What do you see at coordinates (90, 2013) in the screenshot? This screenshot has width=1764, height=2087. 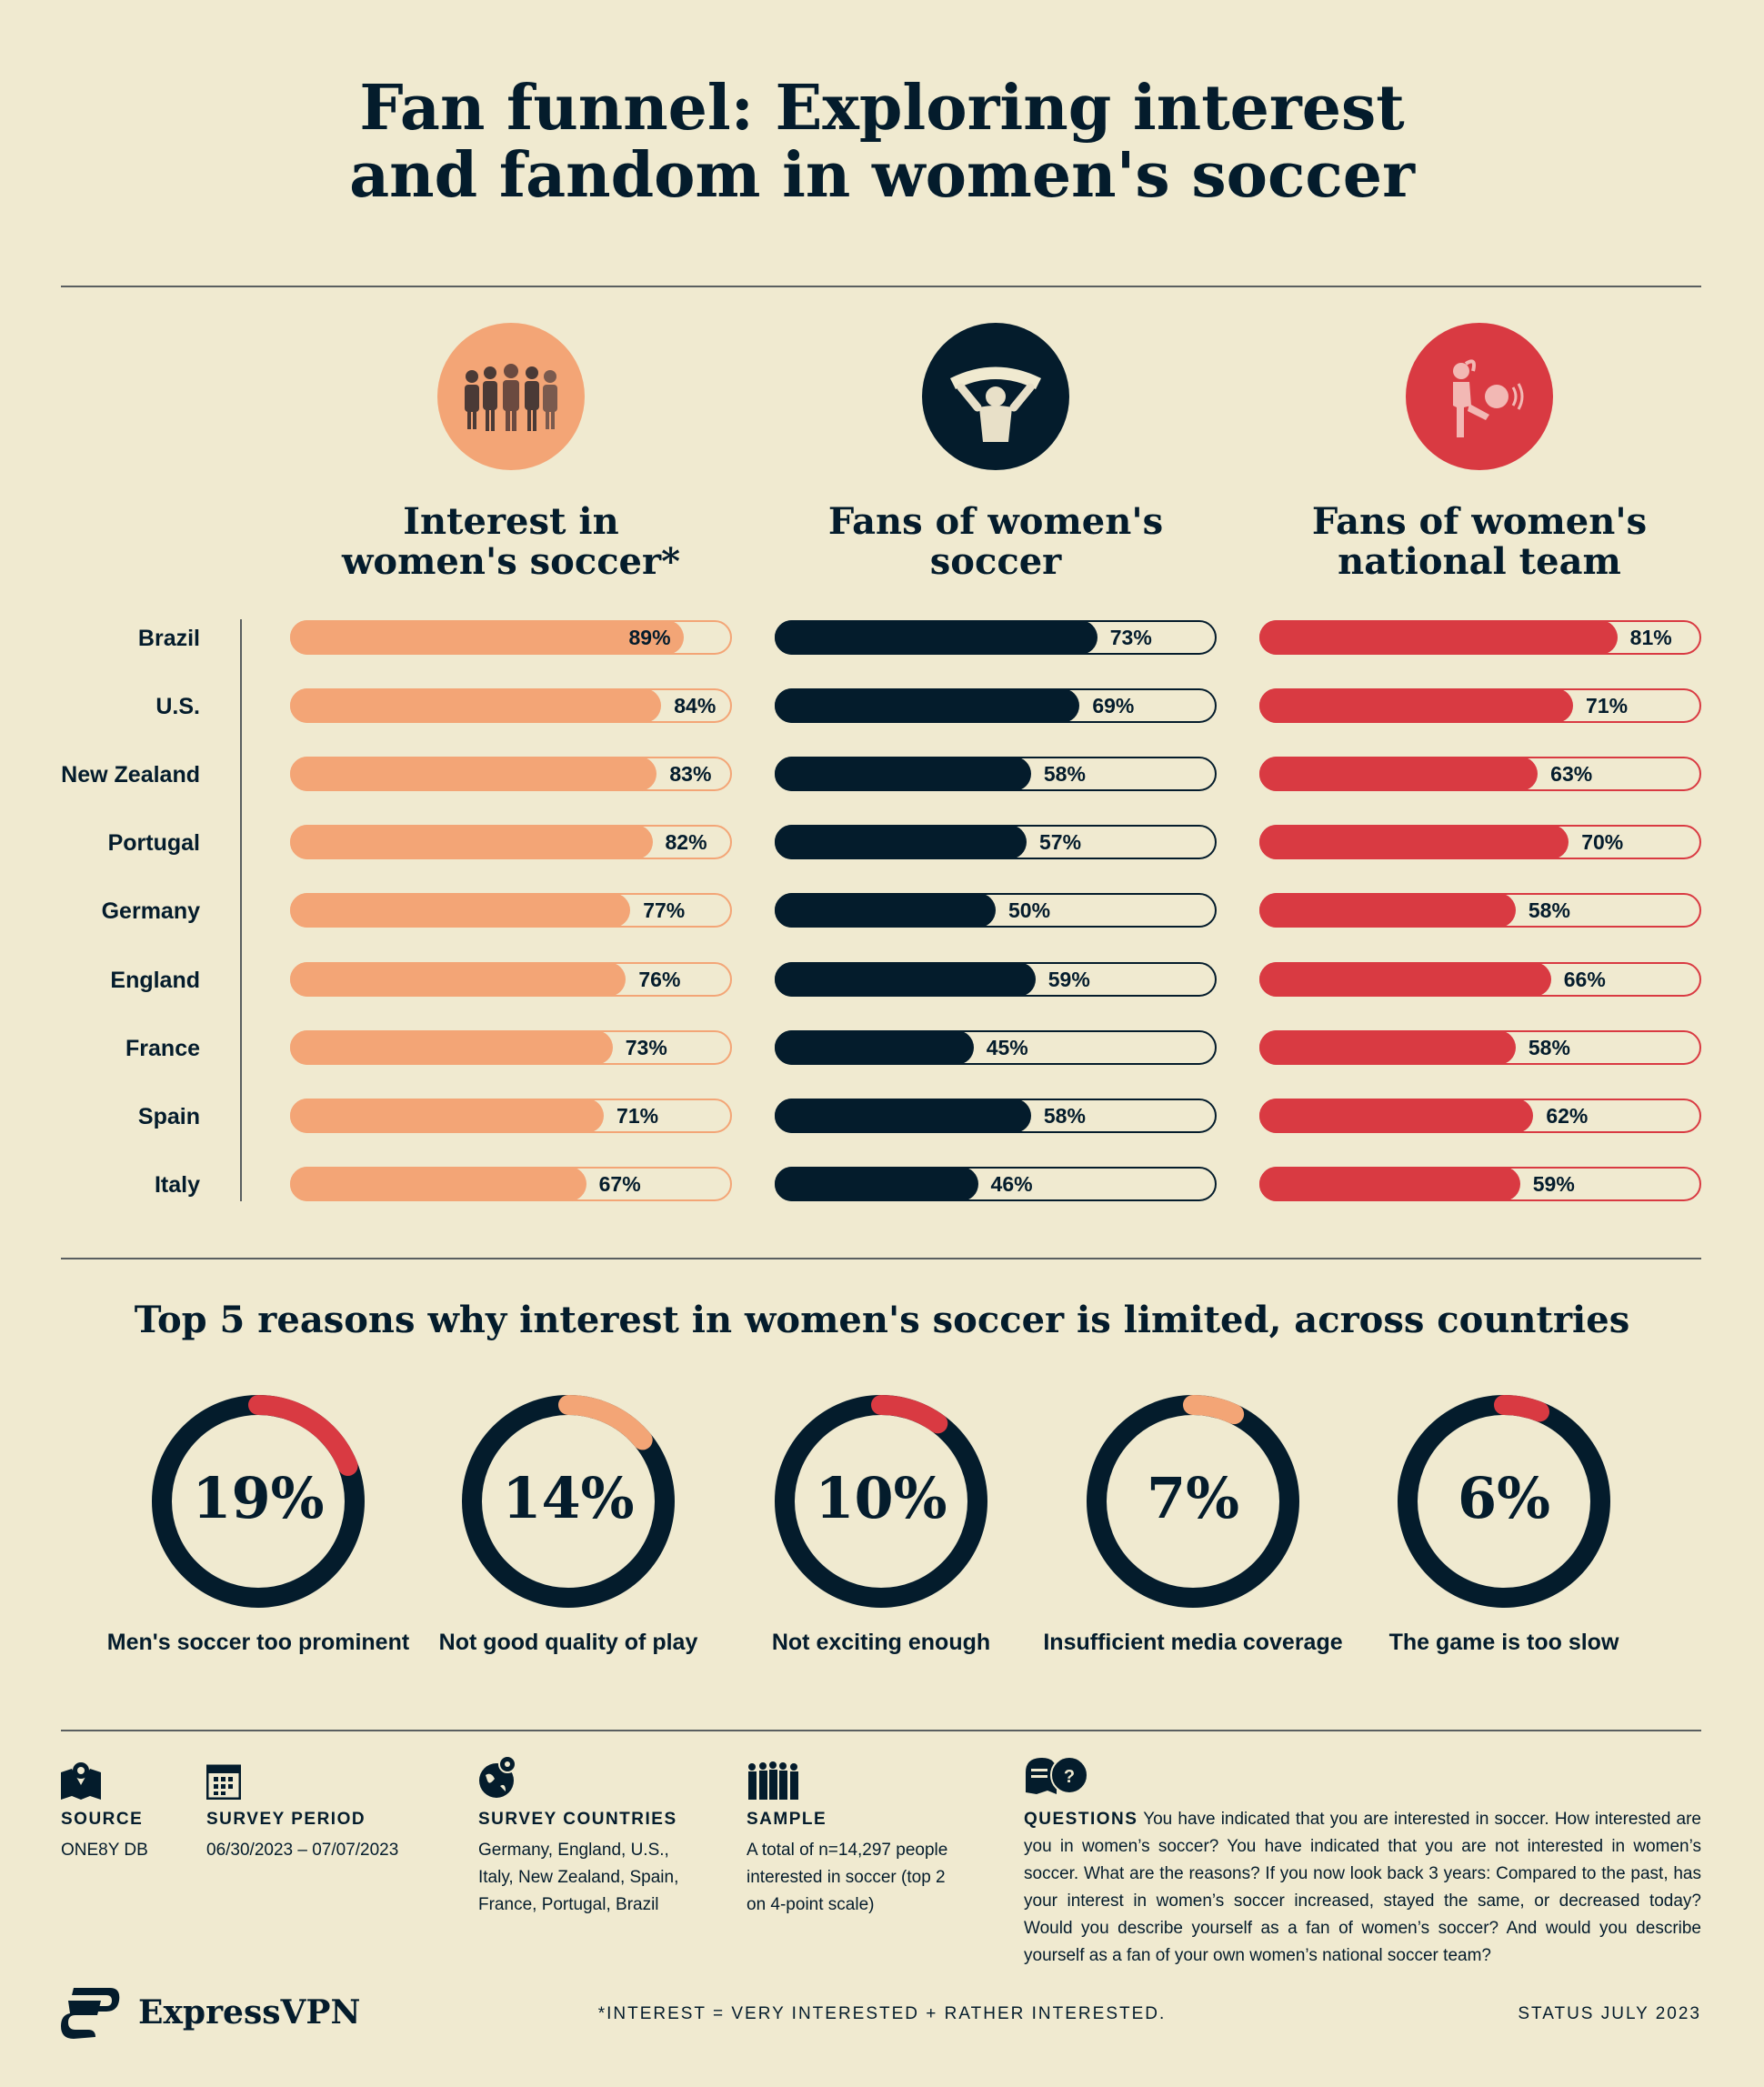 I see `expressvpn-logo-icon` at bounding box center [90, 2013].